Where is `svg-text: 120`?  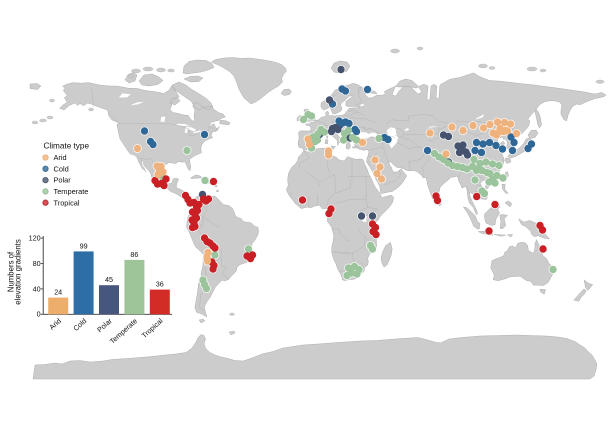 svg-text: 120 is located at coordinates (35, 238).